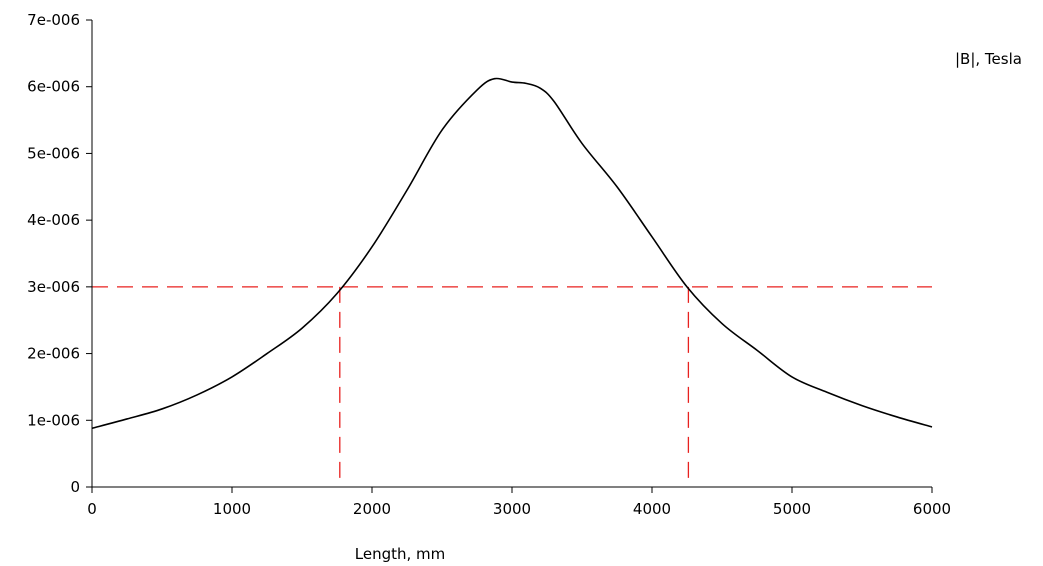 The height and width of the screenshot is (566, 1043). What do you see at coordinates (92, 509) in the screenshot?
I see `x-tick-label: 0` at bounding box center [92, 509].